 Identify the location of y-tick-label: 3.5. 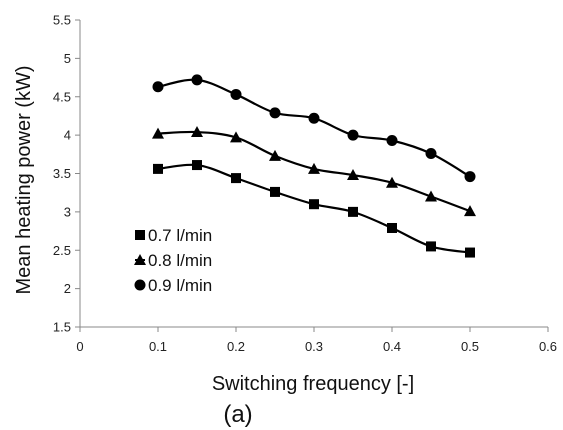
(62, 173).